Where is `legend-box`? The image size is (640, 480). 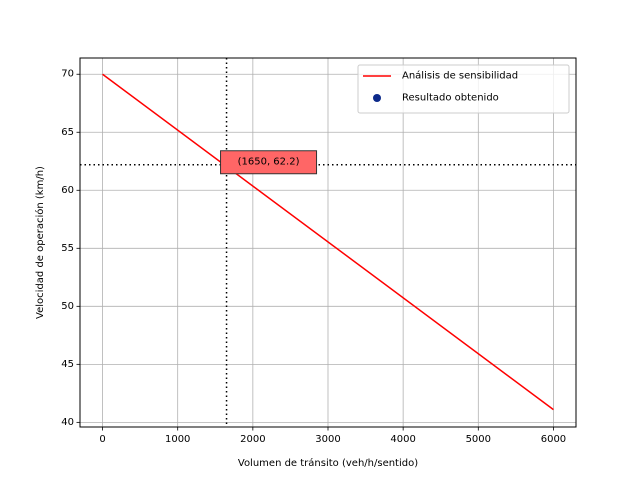 legend-box is located at coordinates (463, 89).